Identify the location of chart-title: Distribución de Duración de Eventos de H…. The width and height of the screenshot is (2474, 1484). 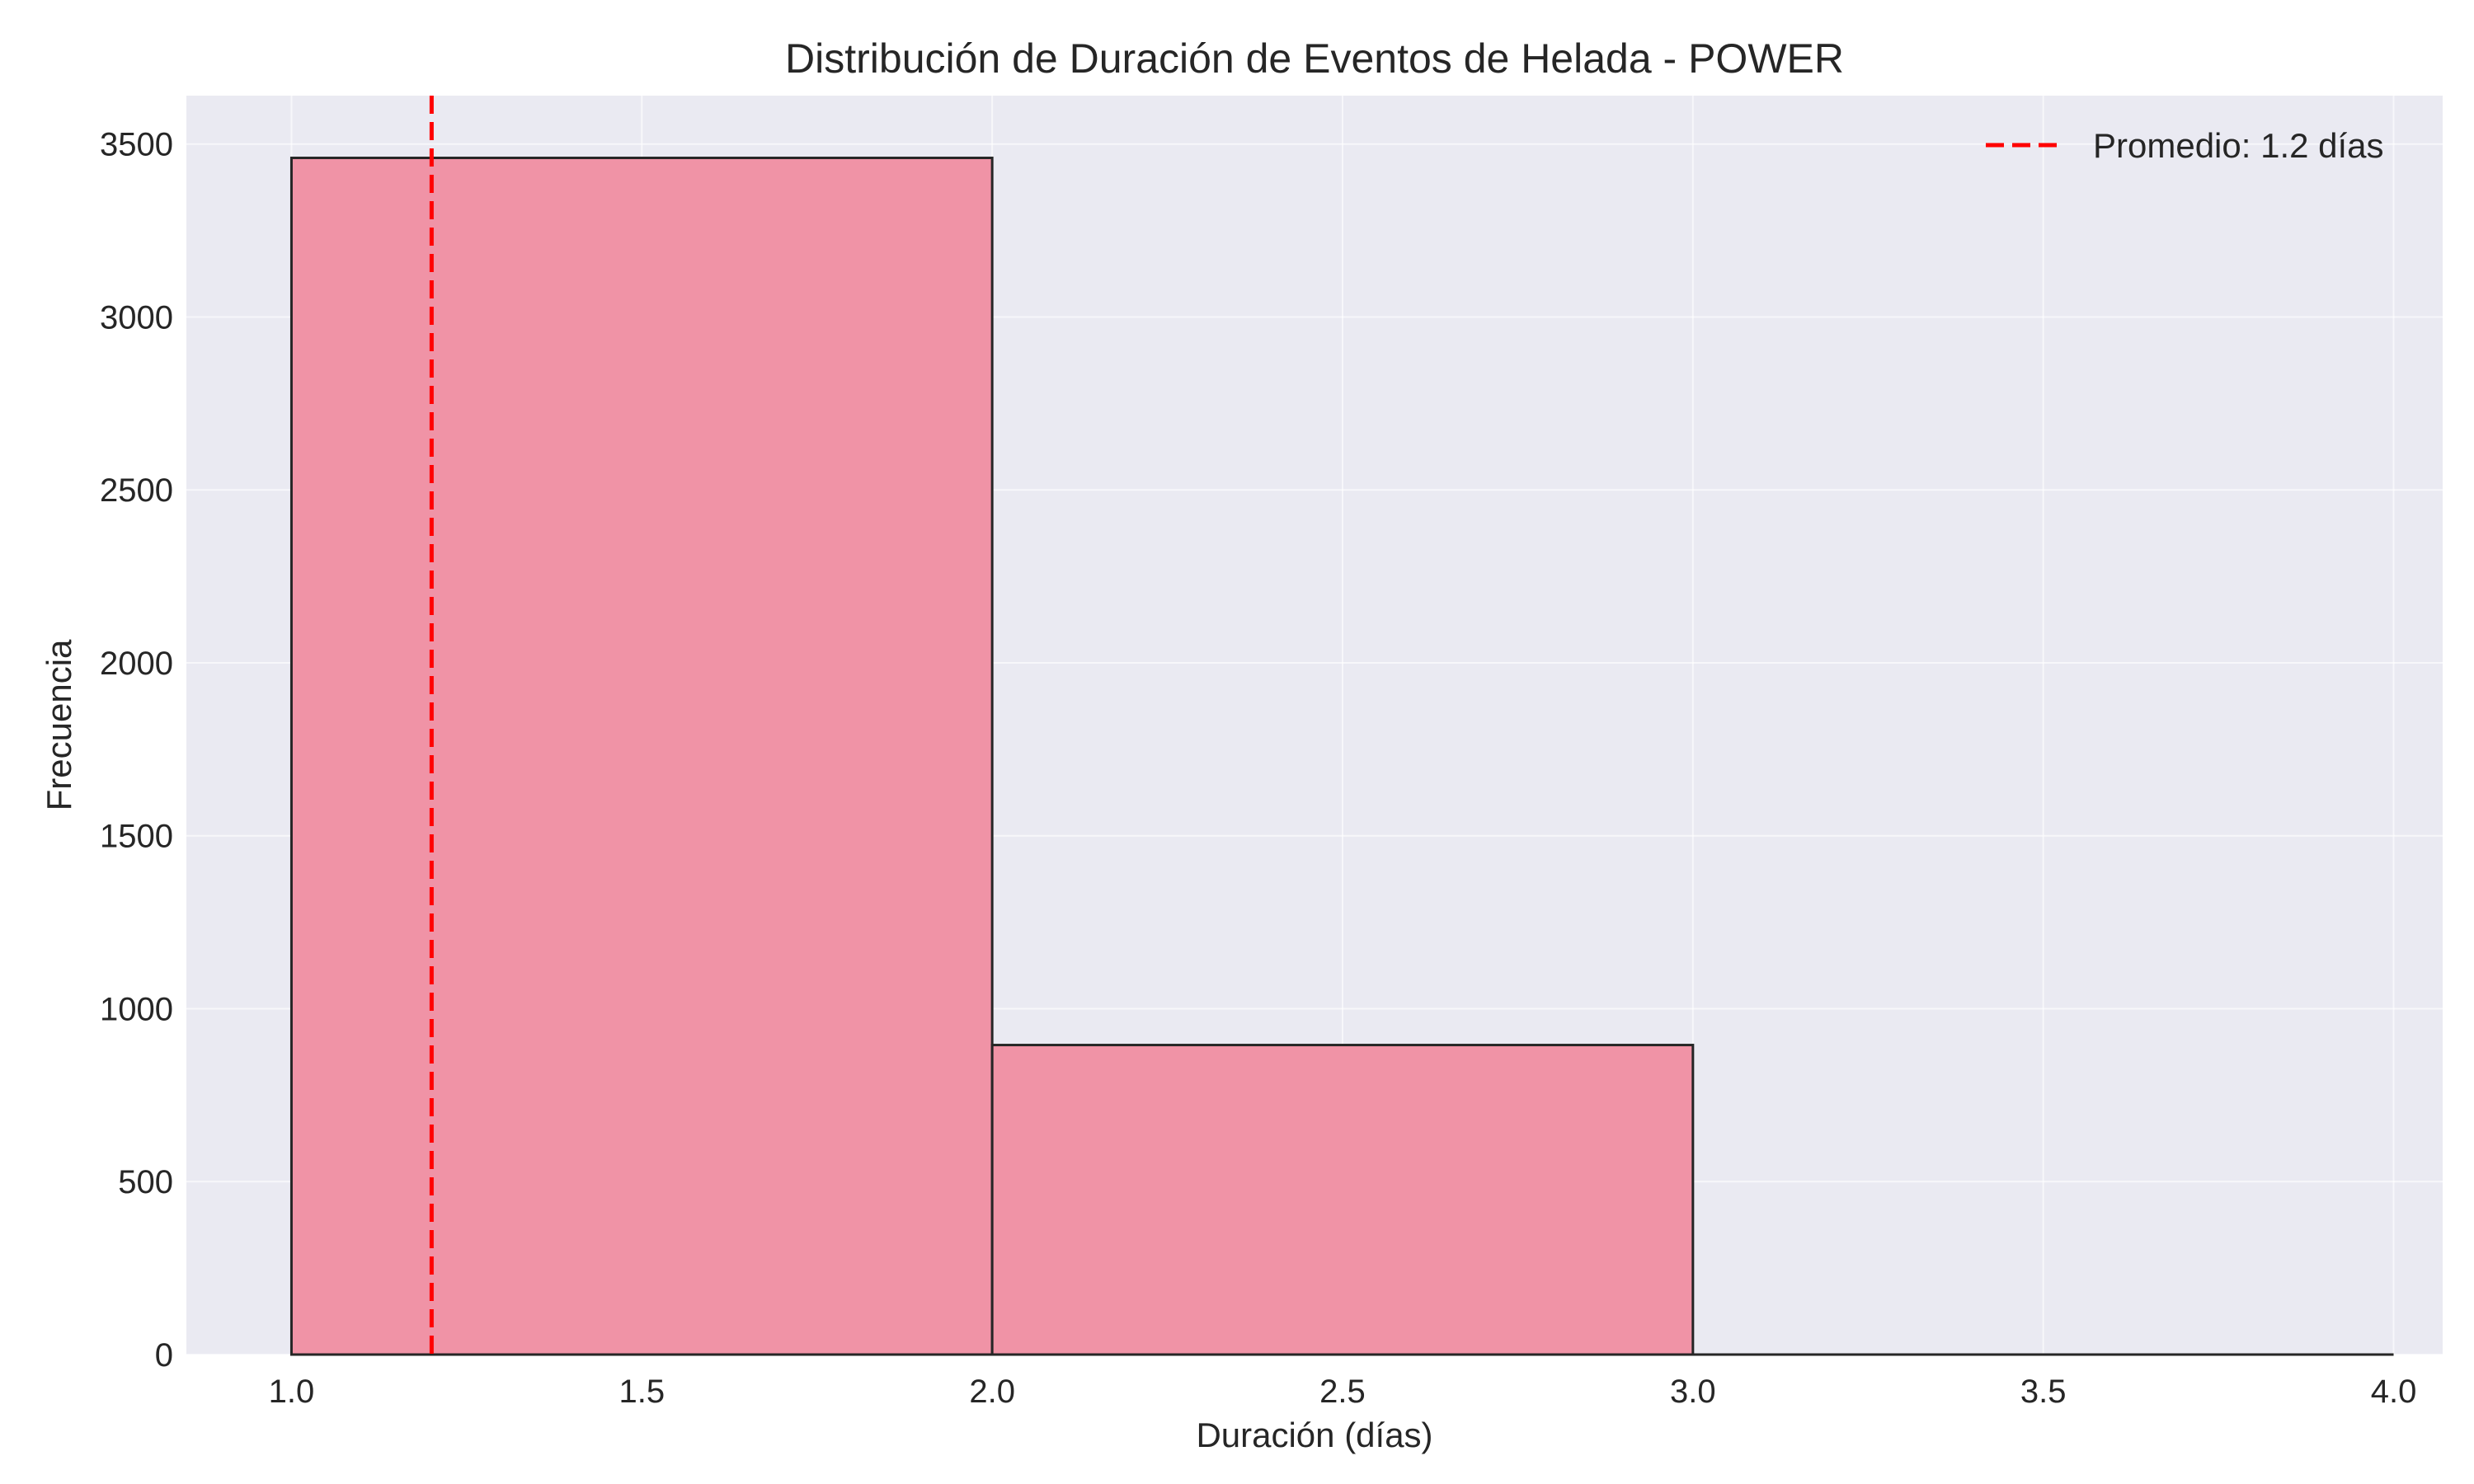
(1314, 58).